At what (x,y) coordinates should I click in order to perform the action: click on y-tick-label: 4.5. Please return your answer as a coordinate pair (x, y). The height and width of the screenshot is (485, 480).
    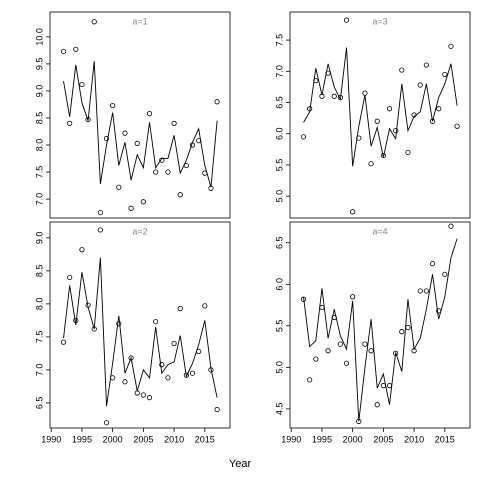
    Looking at the image, I should click on (279, 409).